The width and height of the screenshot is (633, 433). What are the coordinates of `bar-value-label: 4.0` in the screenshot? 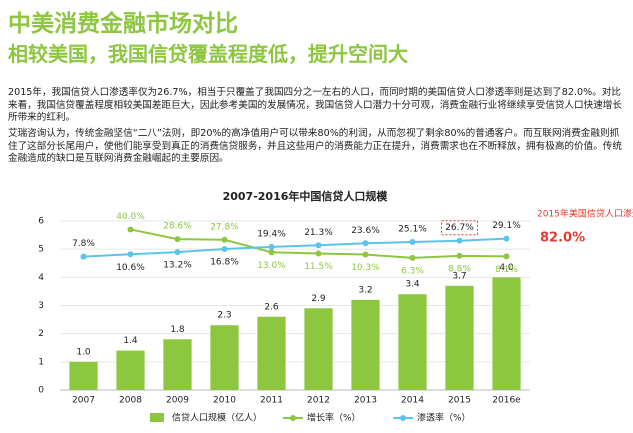 It's located at (506, 268).